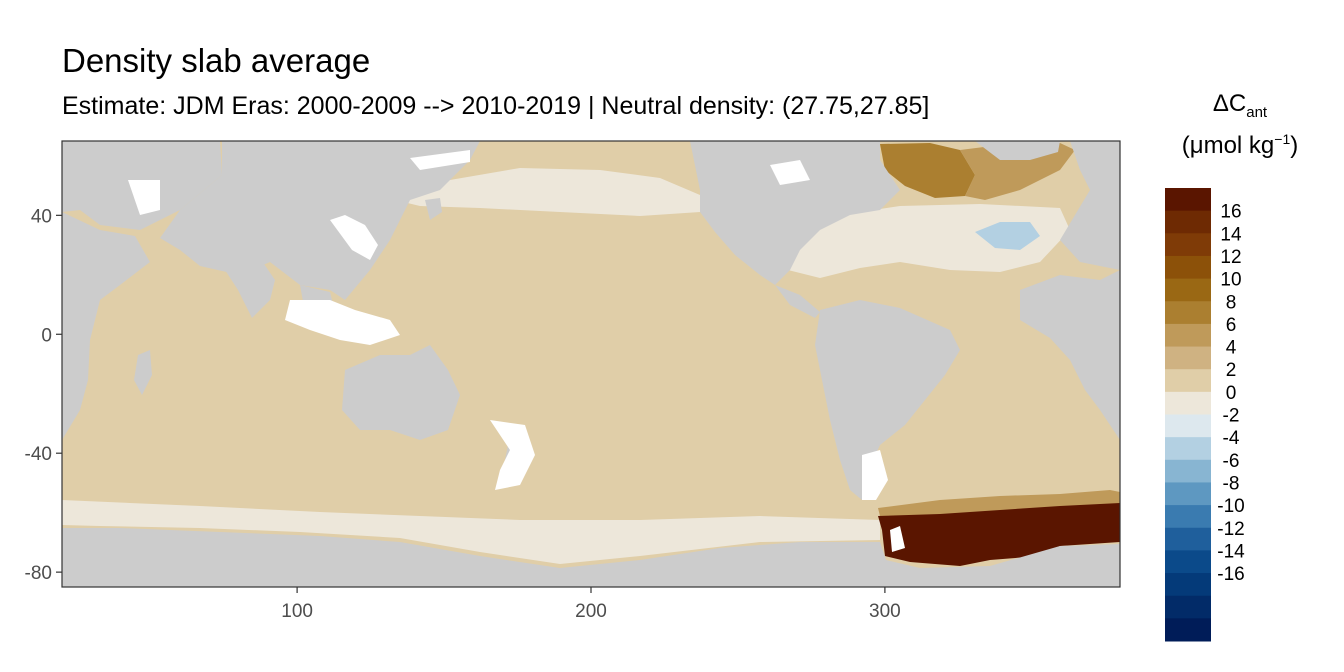 This screenshot has height=672, width=1344. What do you see at coordinates (41, 216) in the screenshot?
I see `y-tick-label: 40` at bounding box center [41, 216].